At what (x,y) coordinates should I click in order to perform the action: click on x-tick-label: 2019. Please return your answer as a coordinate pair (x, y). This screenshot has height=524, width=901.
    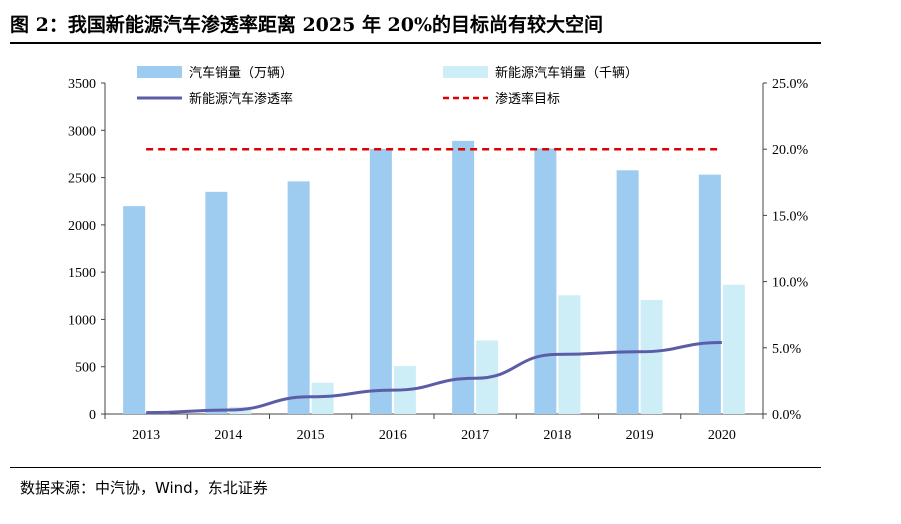
    Looking at the image, I should click on (640, 435).